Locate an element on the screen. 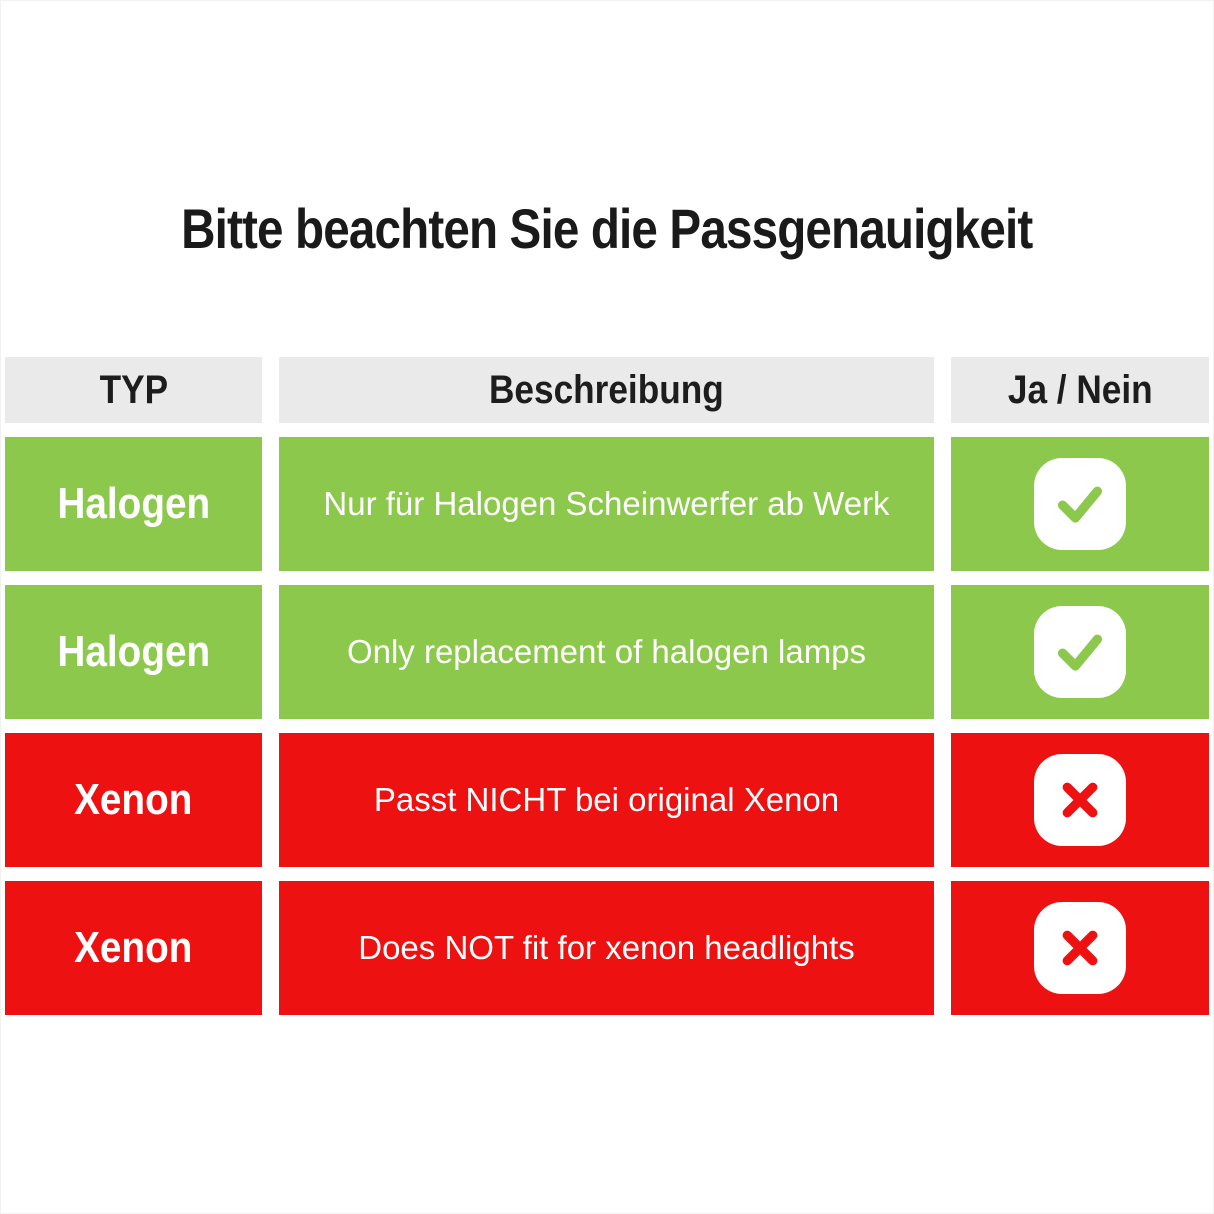 The width and height of the screenshot is (1214, 1214). header-label-ja-nein: Ja / Nein is located at coordinates (1080, 389).